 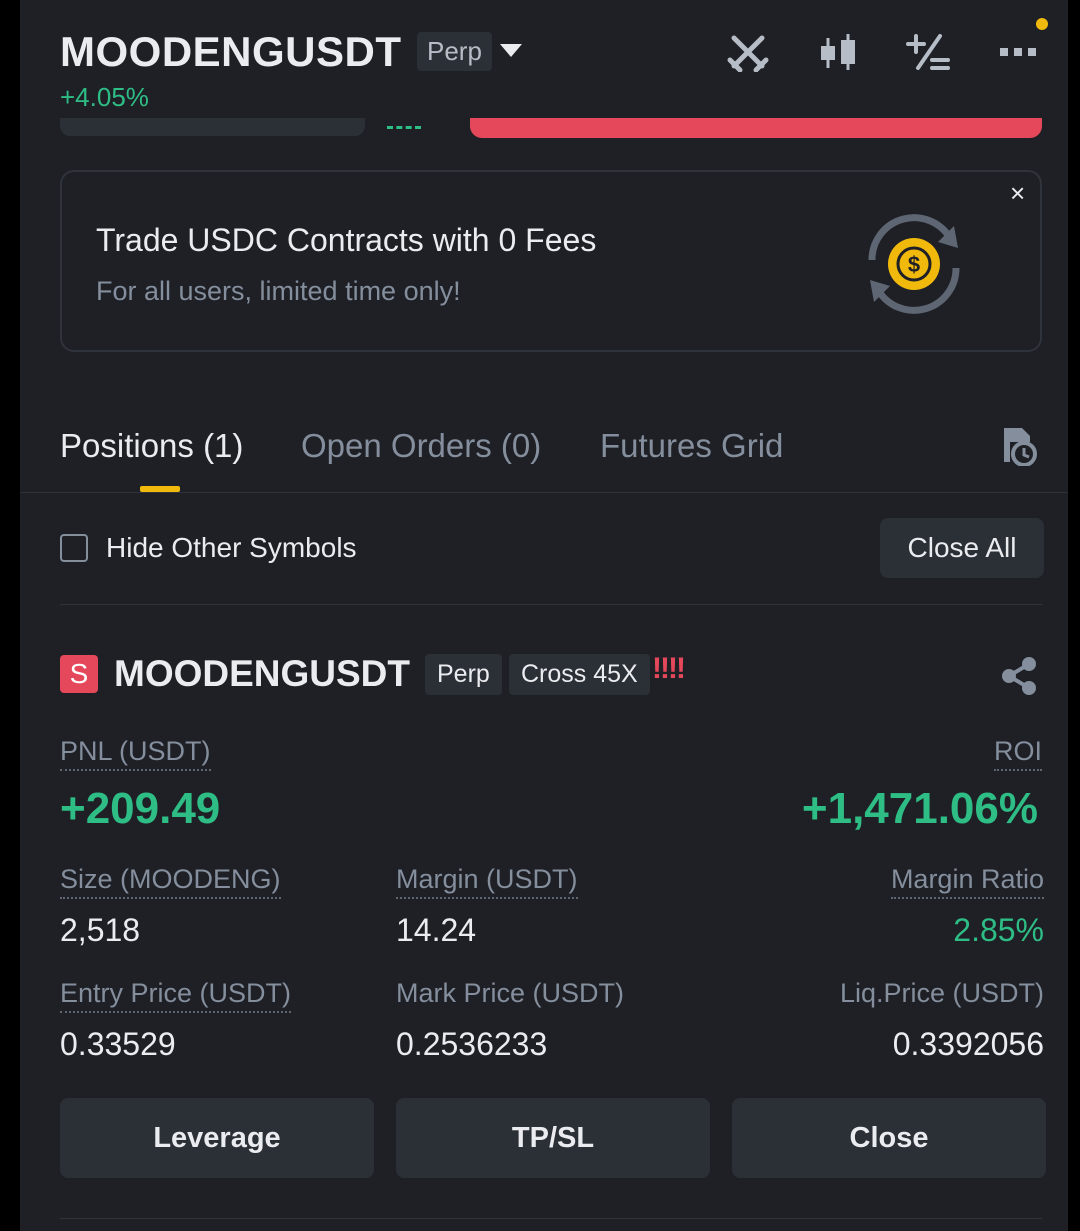 What do you see at coordinates (1019, 676) in the screenshot?
I see `share-icon` at bounding box center [1019, 676].